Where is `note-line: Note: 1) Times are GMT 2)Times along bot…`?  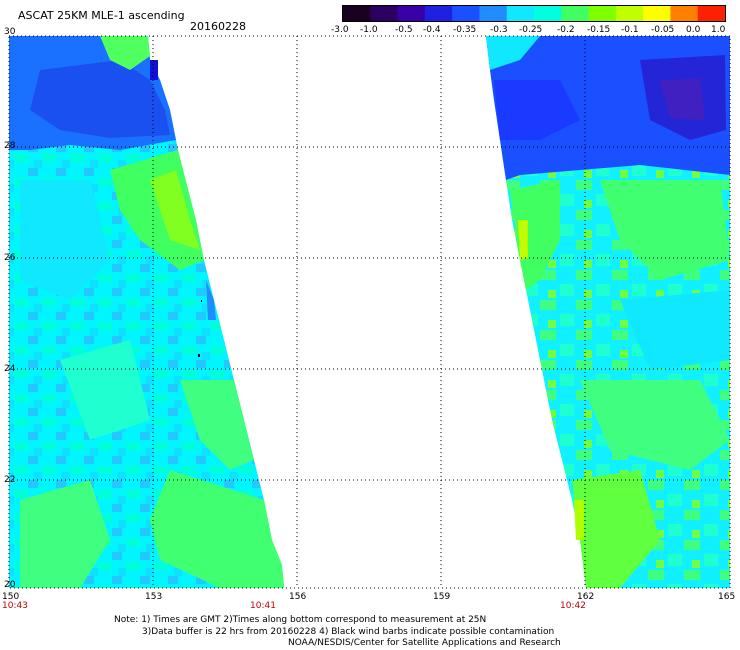
note-line: Note: 1) Times are GMT 2)Times along bot… is located at coordinates (300, 620).